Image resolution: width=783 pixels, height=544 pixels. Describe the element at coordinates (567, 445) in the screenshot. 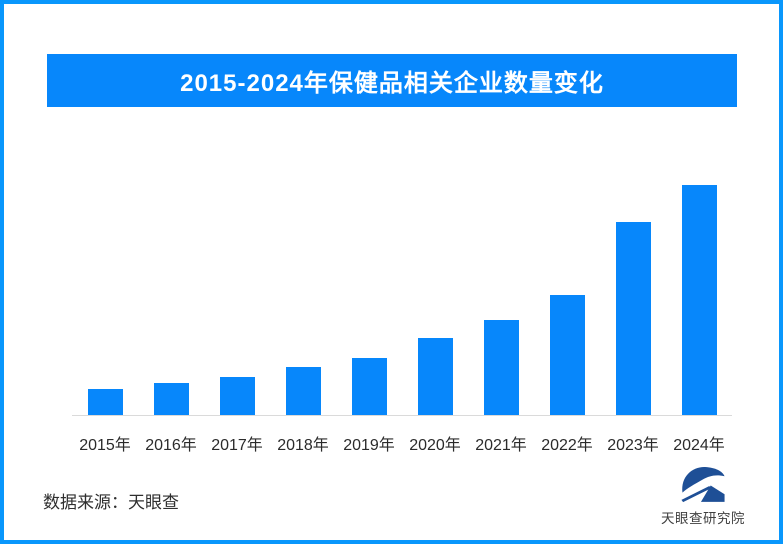

I see `x-axis-label: 2022年` at that location.